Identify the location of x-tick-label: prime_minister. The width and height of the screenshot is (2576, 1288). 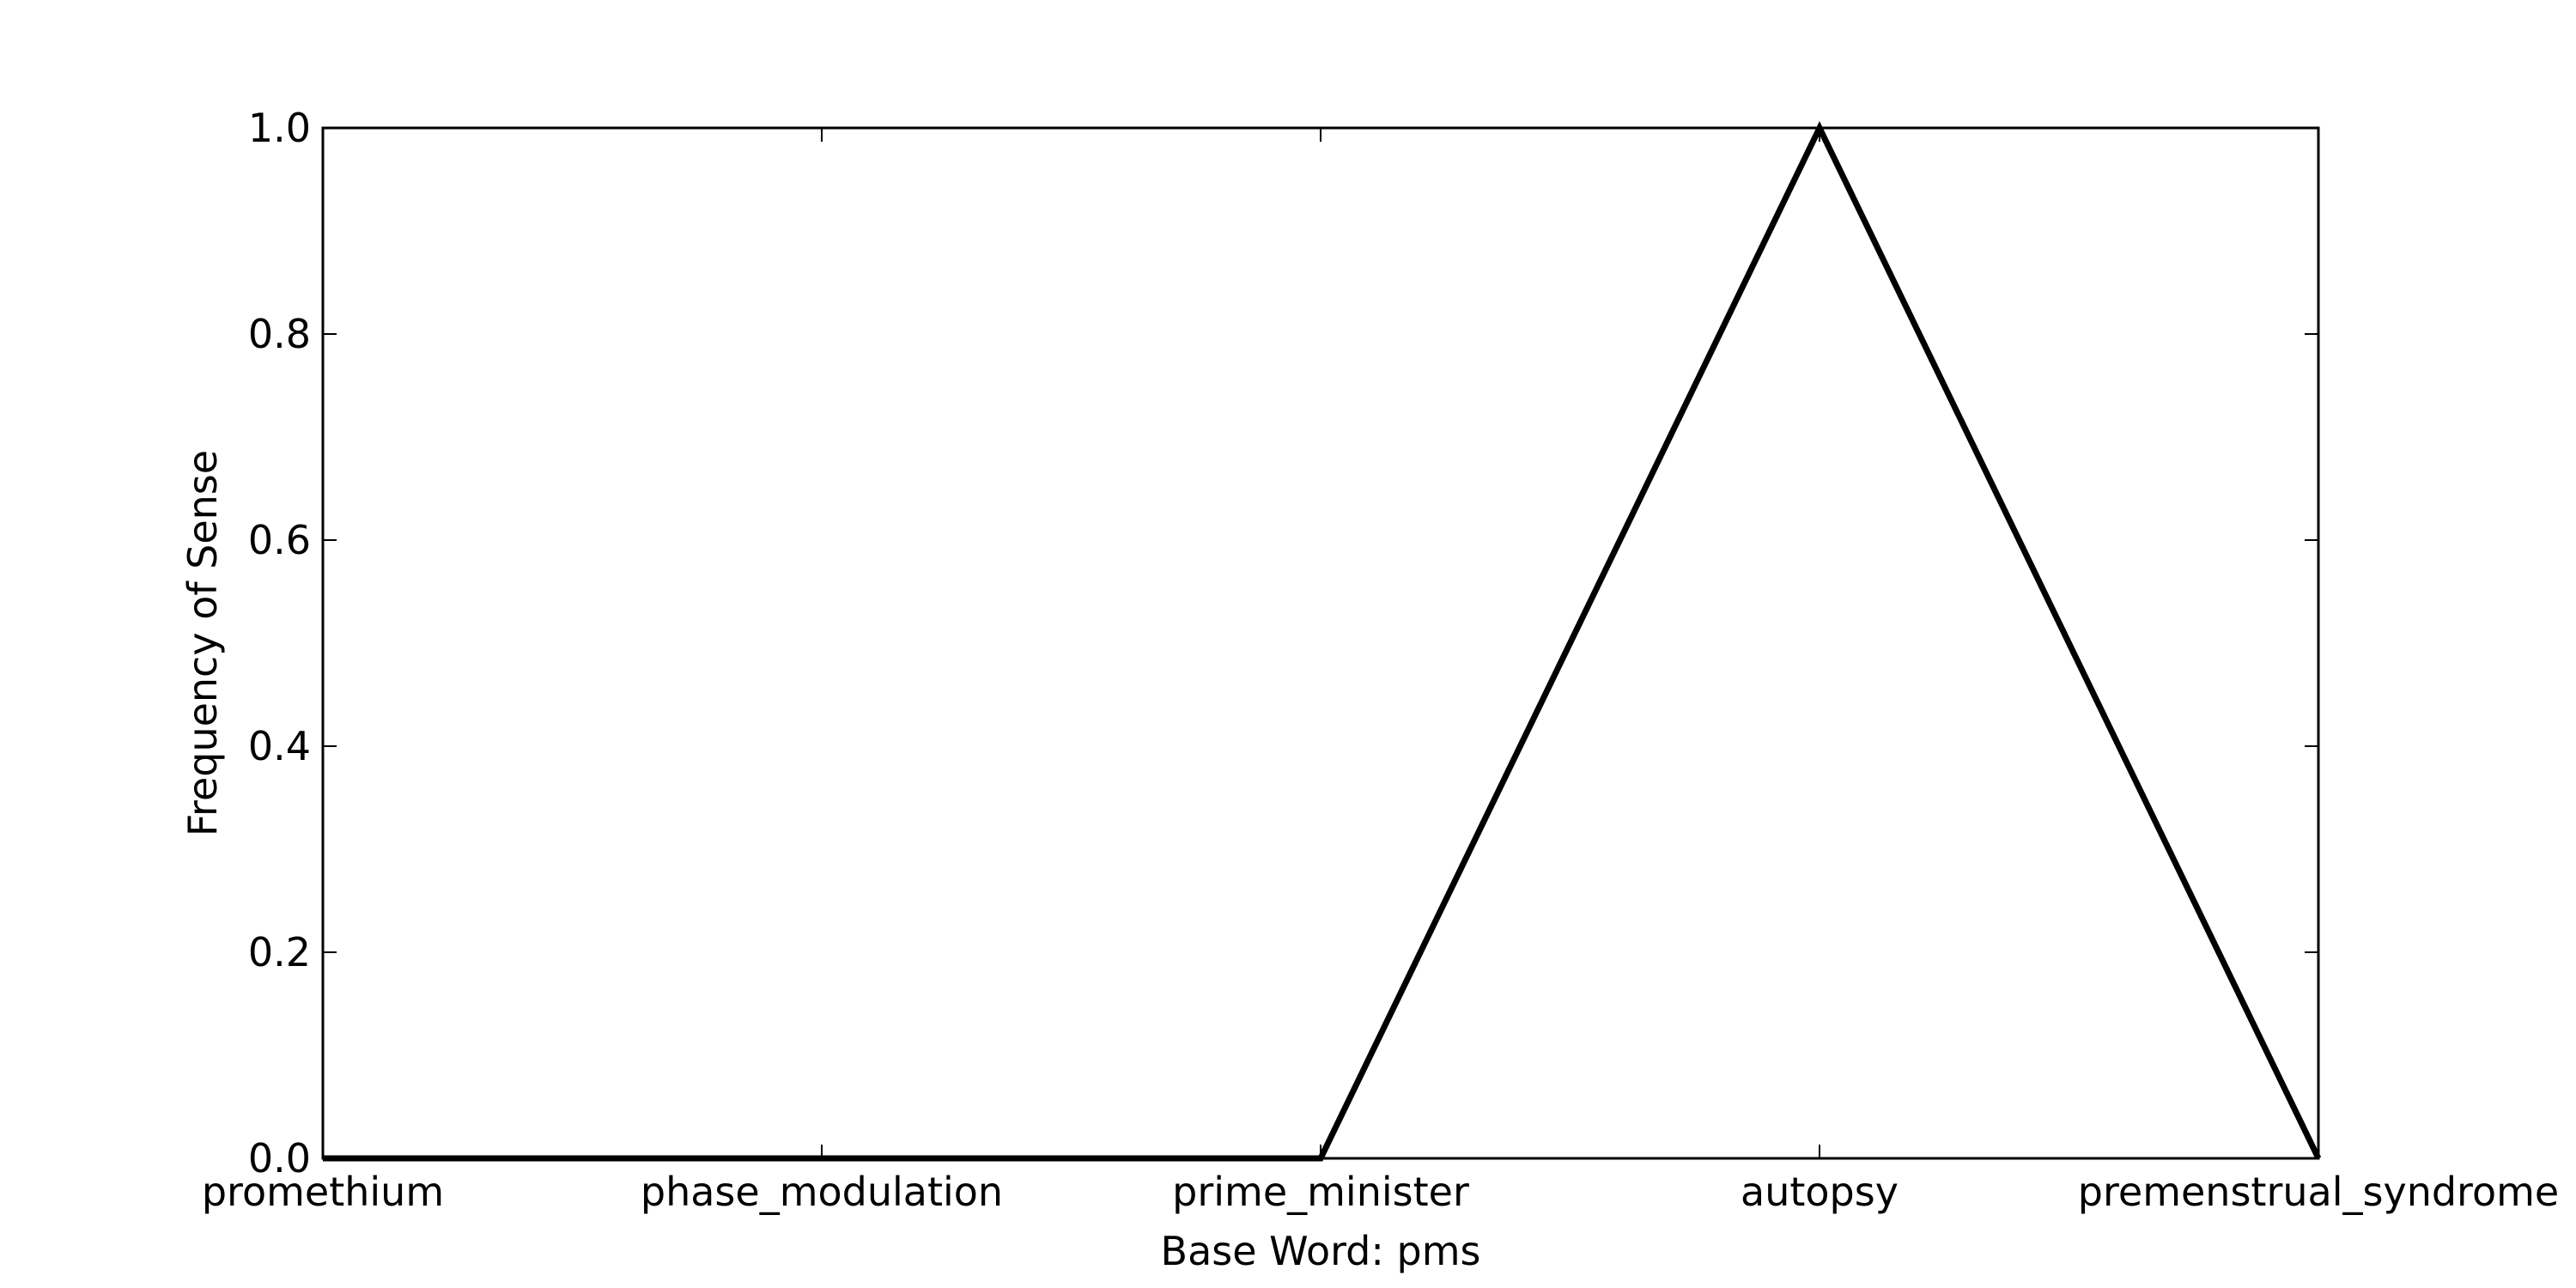
(1320, 1192).